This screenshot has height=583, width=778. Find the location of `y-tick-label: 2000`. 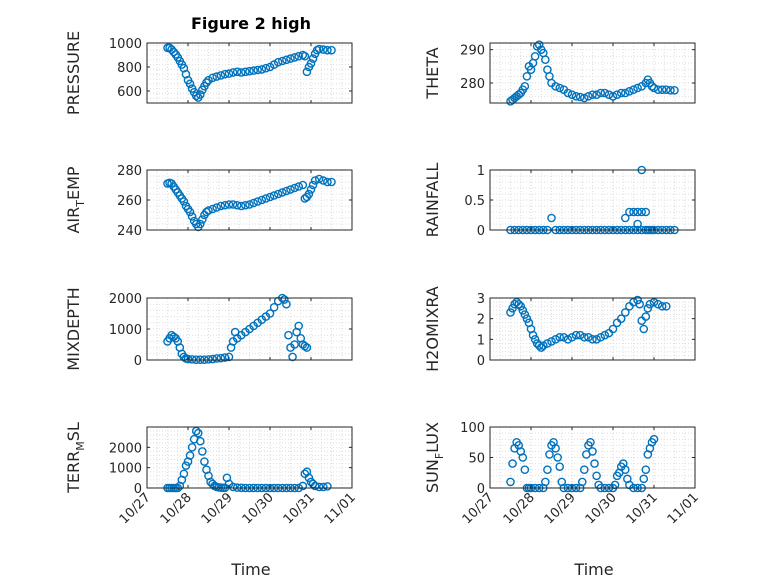

y-tick-label: 2000 is located at coordinates (125, 448).